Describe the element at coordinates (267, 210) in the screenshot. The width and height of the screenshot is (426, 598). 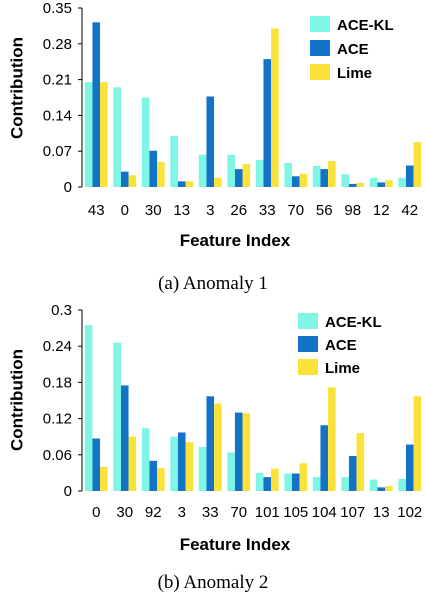
I see `chart1-x-tick-label-33: 33` at that location.